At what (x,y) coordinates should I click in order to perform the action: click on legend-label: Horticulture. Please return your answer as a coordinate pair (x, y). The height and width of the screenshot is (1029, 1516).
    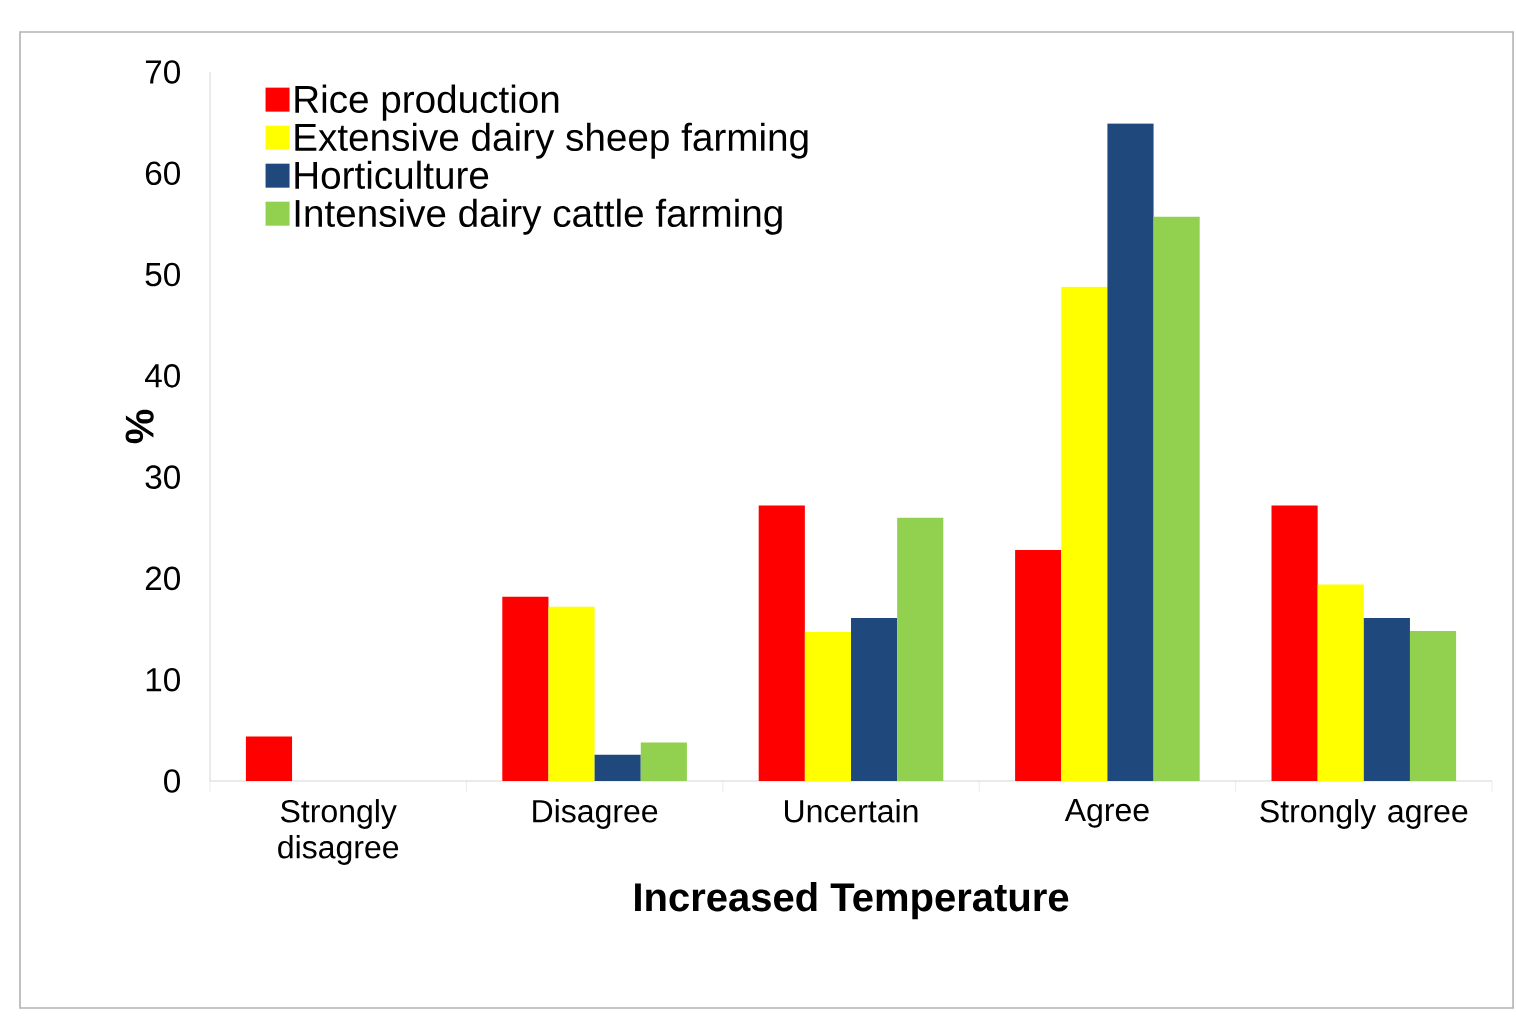
    Looking at the image, I should click on (392, 175).